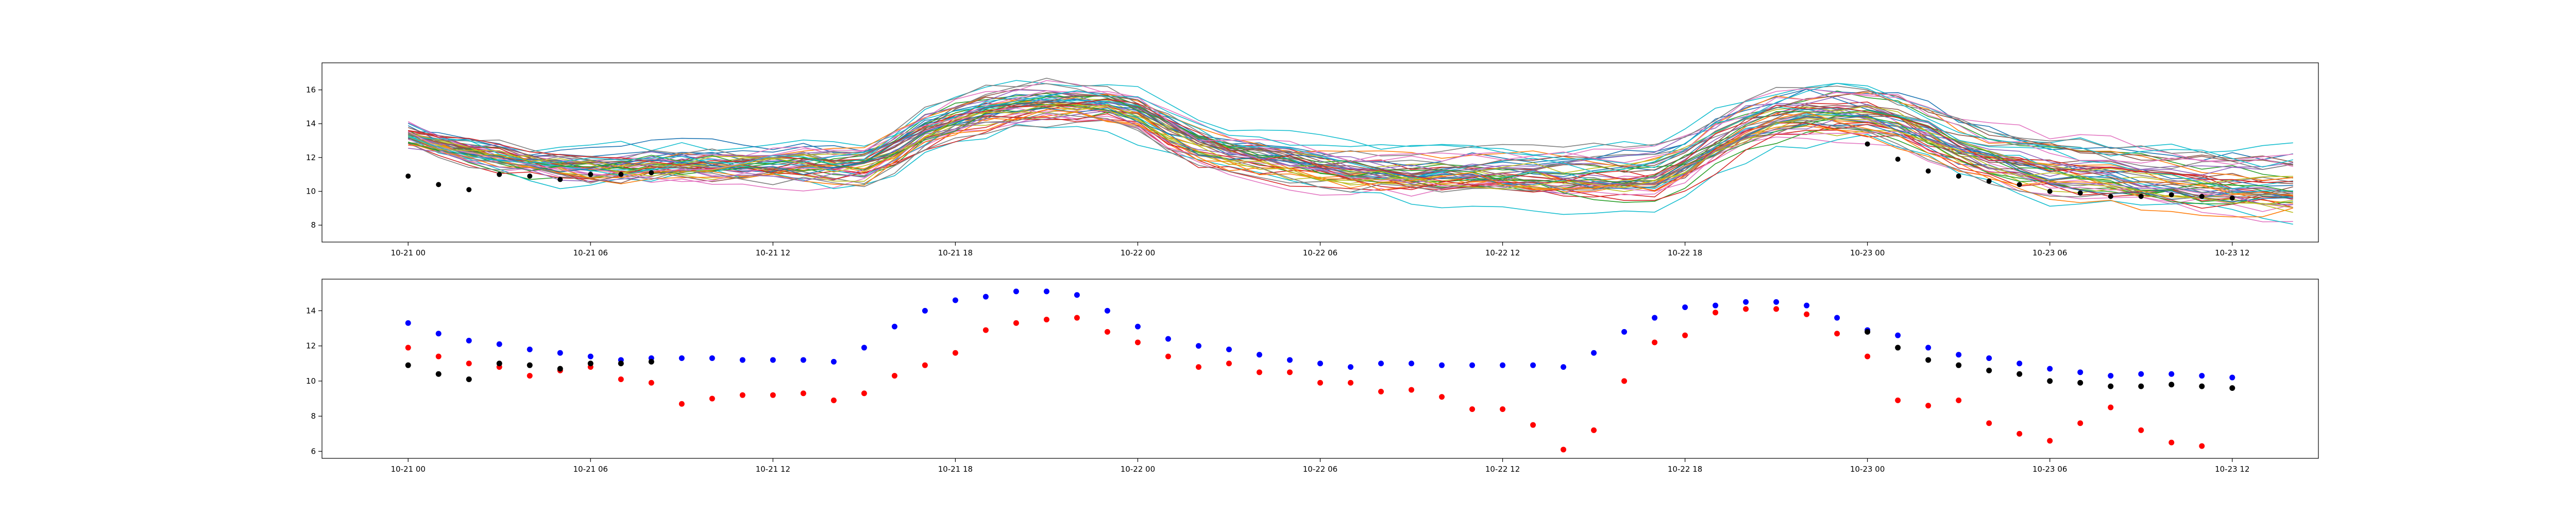 This screenshot has width=2576, height=515. What do you see at coordinates (590, 469) in the screenshot?
I see `x-tick-label: 10-21 06` at bounding box center [590, 469].